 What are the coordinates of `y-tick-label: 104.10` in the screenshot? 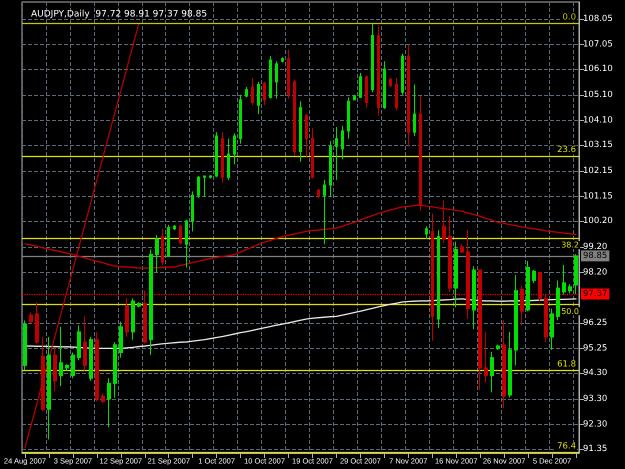 It's located at (598, 121).